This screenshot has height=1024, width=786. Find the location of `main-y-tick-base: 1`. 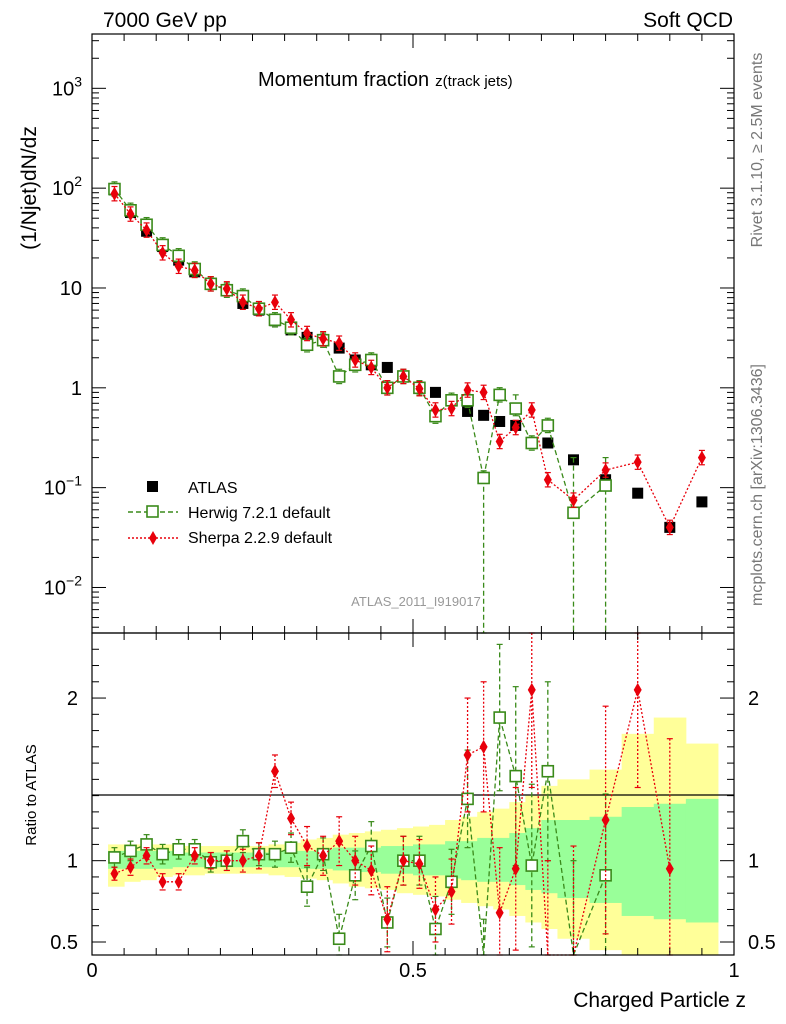

main-y-tick-base: 1 is located at coordinates (76, 389).